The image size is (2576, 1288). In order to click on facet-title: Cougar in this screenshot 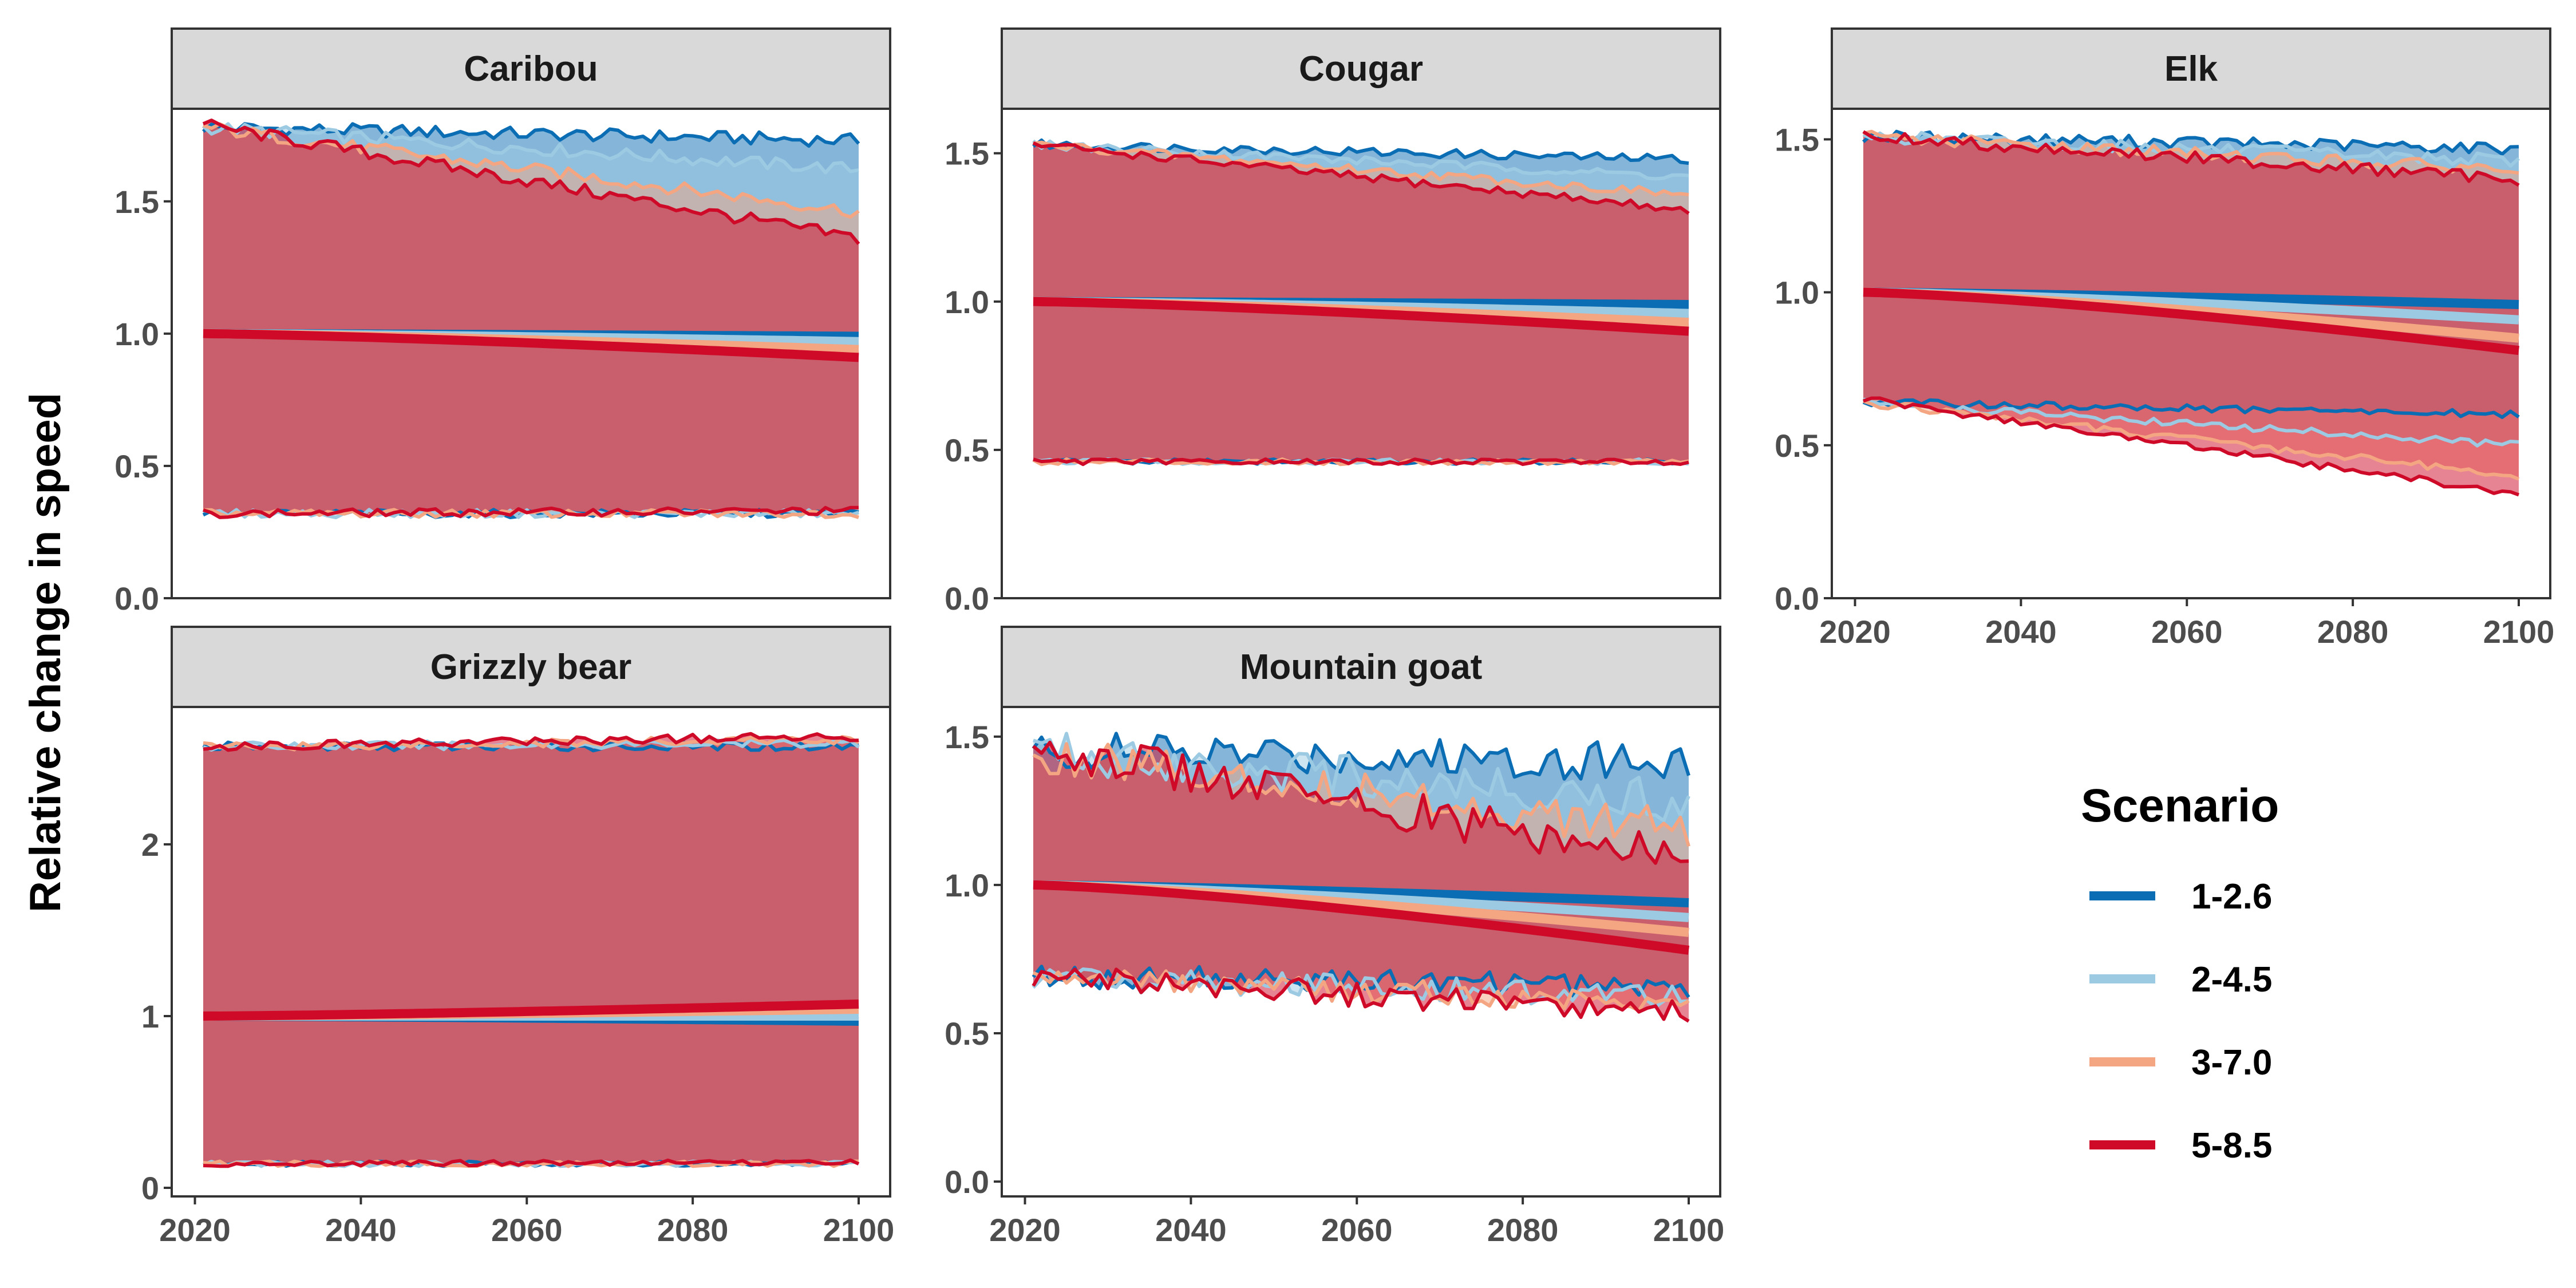, I will do `click(1361, 69)`.